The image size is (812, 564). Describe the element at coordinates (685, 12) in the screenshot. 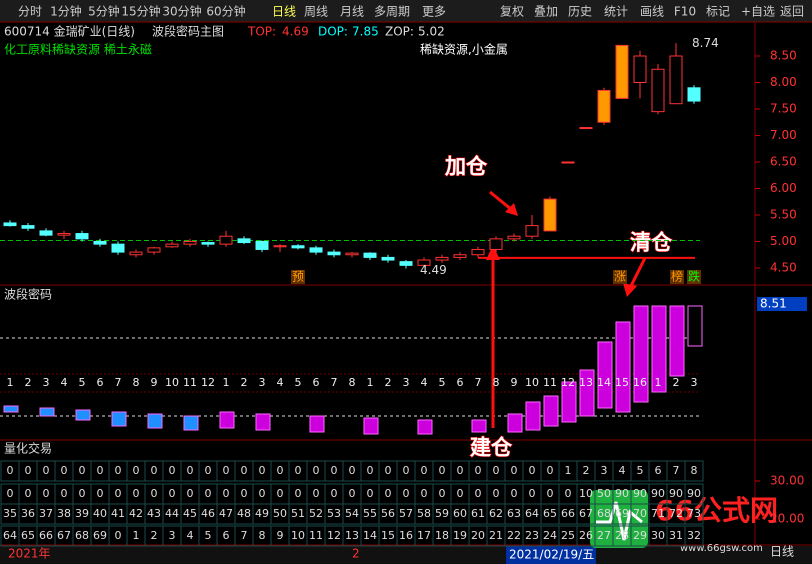

I see `toolbar-item: F10` at that location.